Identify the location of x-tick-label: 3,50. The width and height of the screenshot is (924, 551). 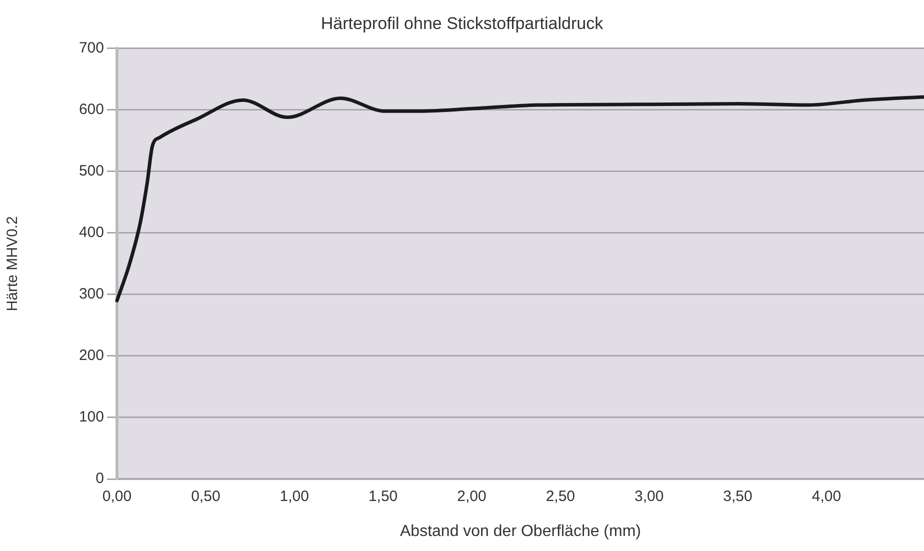
(737, 497).